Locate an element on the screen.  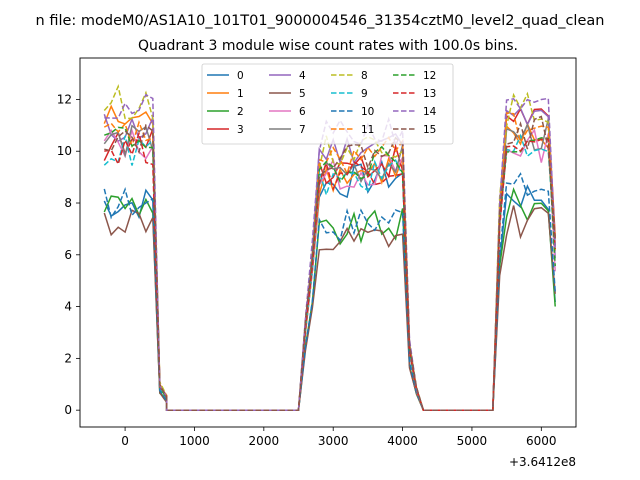
legend-label-6: 6 is located at coordinates (302, 112).